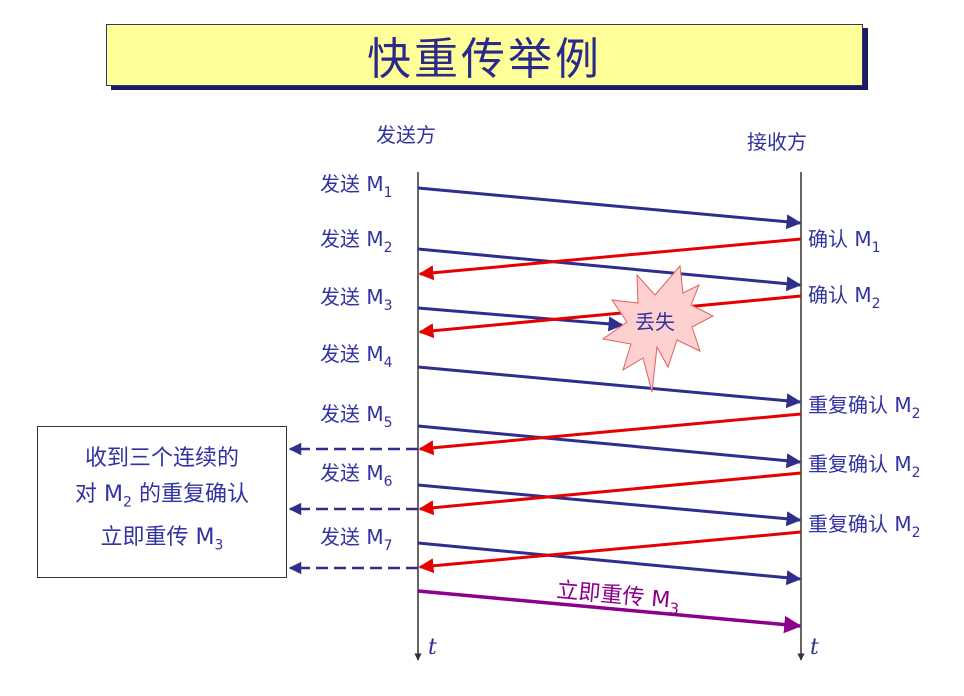  Describe the element at coordinates (844, 297) in the screenshot. I see `ack-label-m2: 确认 M2` at that location.